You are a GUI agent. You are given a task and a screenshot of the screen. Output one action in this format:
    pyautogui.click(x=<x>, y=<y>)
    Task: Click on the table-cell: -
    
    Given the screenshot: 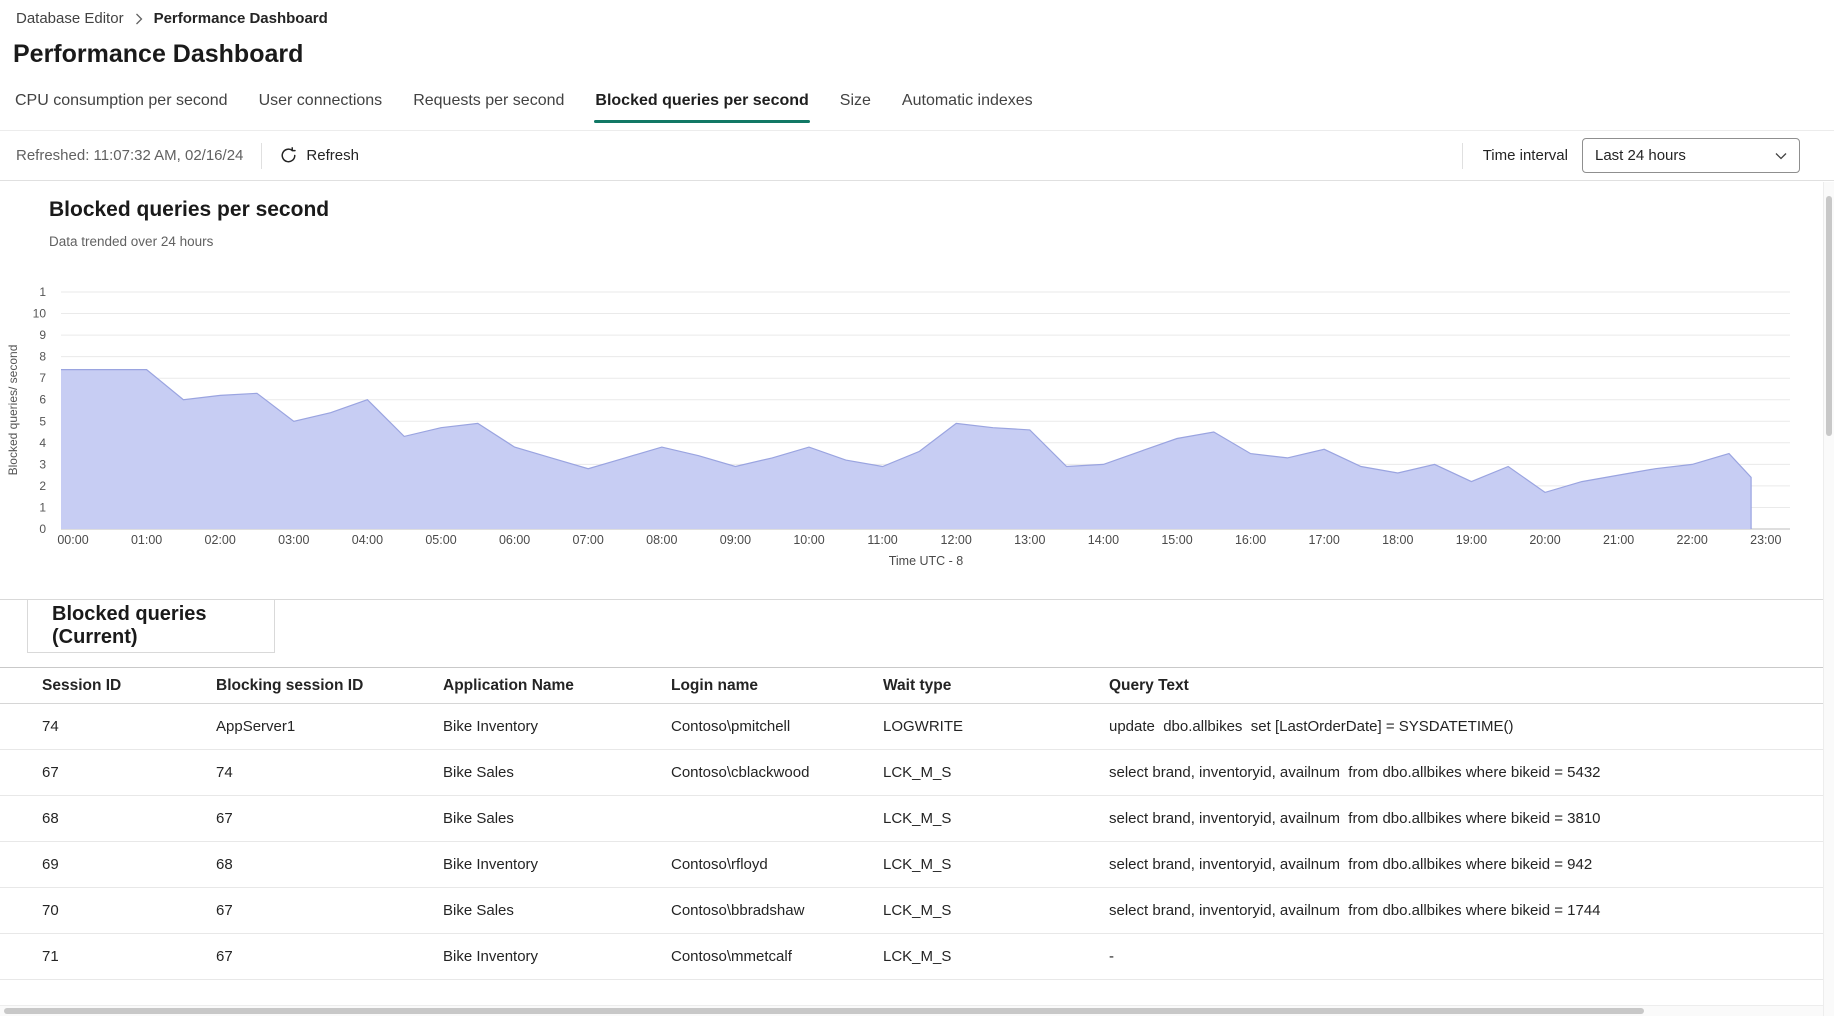 What is the action you would take?
    pyautogui.click(x=1111, y=956)
    